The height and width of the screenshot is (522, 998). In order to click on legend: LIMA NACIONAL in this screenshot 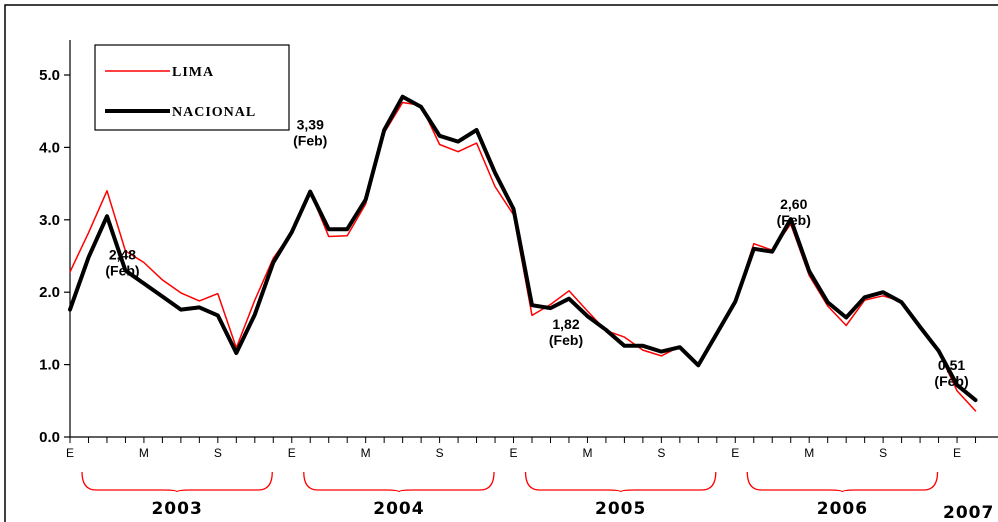, I will do `click(192, 87)`.